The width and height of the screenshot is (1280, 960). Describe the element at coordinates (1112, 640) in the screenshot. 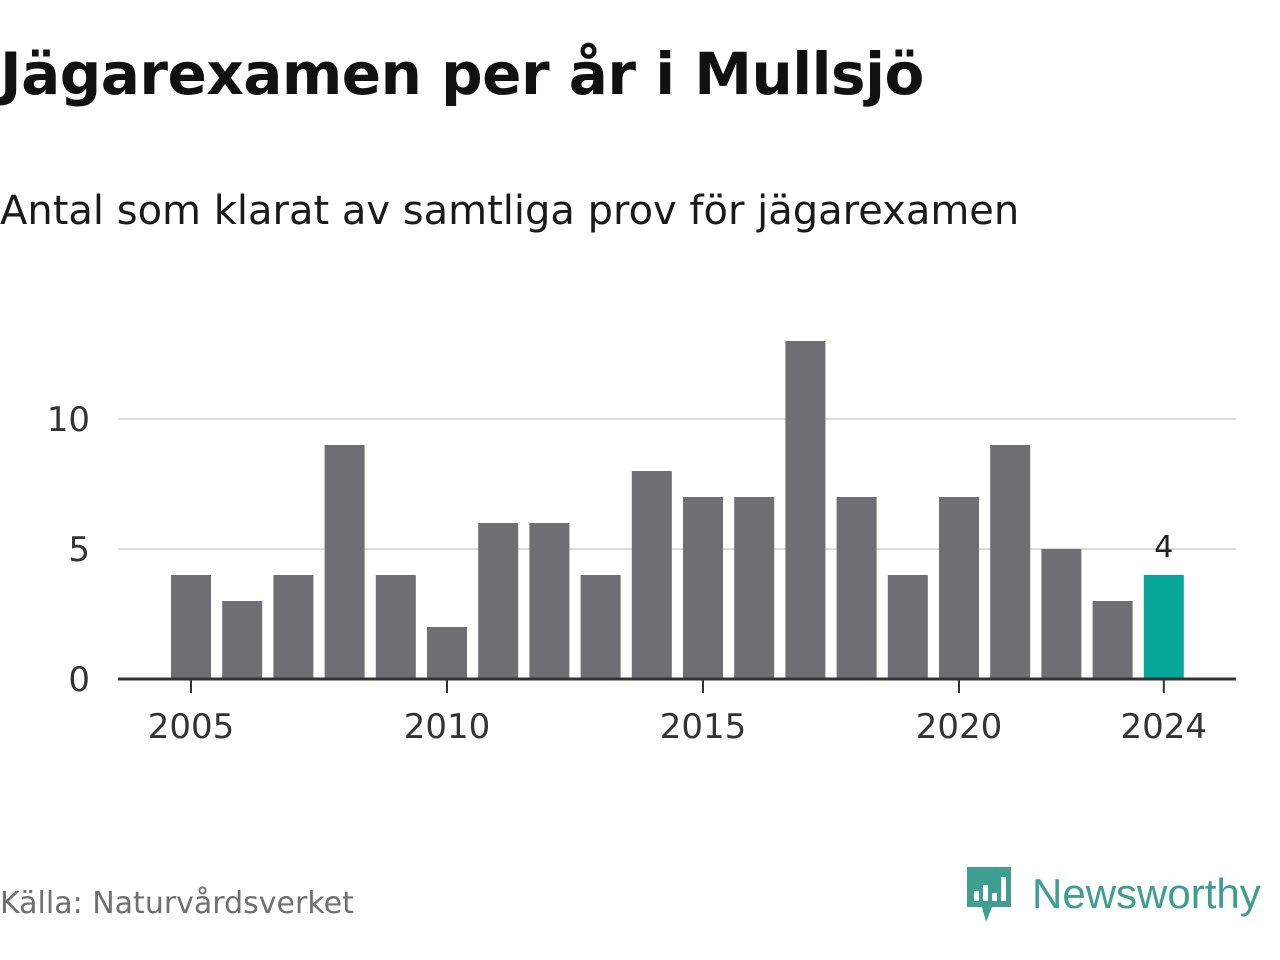

I see `bar-2023` at that location.